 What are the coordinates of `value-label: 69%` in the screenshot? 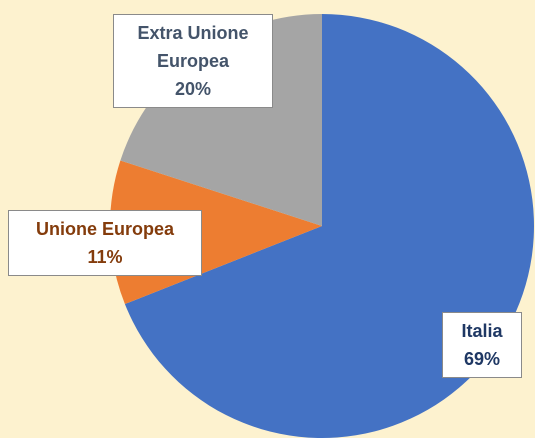 It's located at (482, 359).